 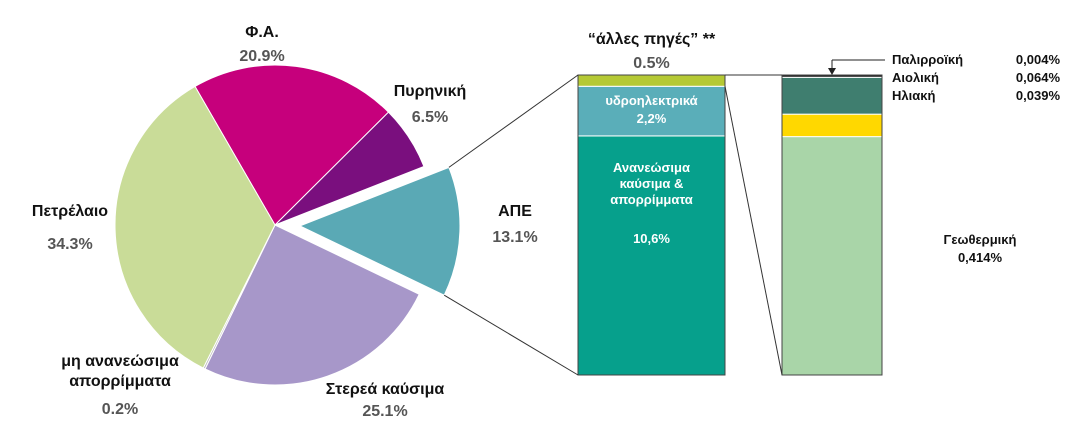 What do you see at coordinates (1037, 59) in the screenshot?
I see `legend-value: 0,004%` at bounding box center [1037, 59].